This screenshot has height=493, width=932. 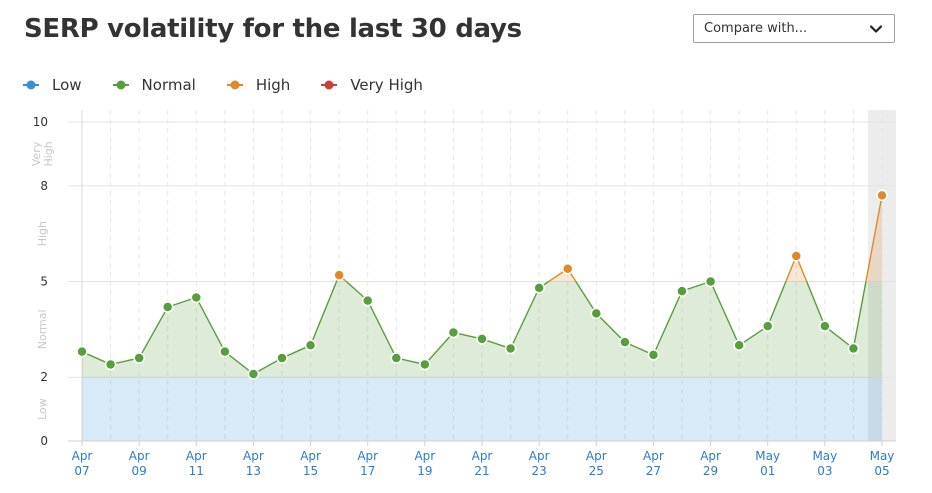 What do you see at coordinates (81, 471) in the screenshot?
I see `x-tick-label-day: 07` at bounding box center [81, 471].